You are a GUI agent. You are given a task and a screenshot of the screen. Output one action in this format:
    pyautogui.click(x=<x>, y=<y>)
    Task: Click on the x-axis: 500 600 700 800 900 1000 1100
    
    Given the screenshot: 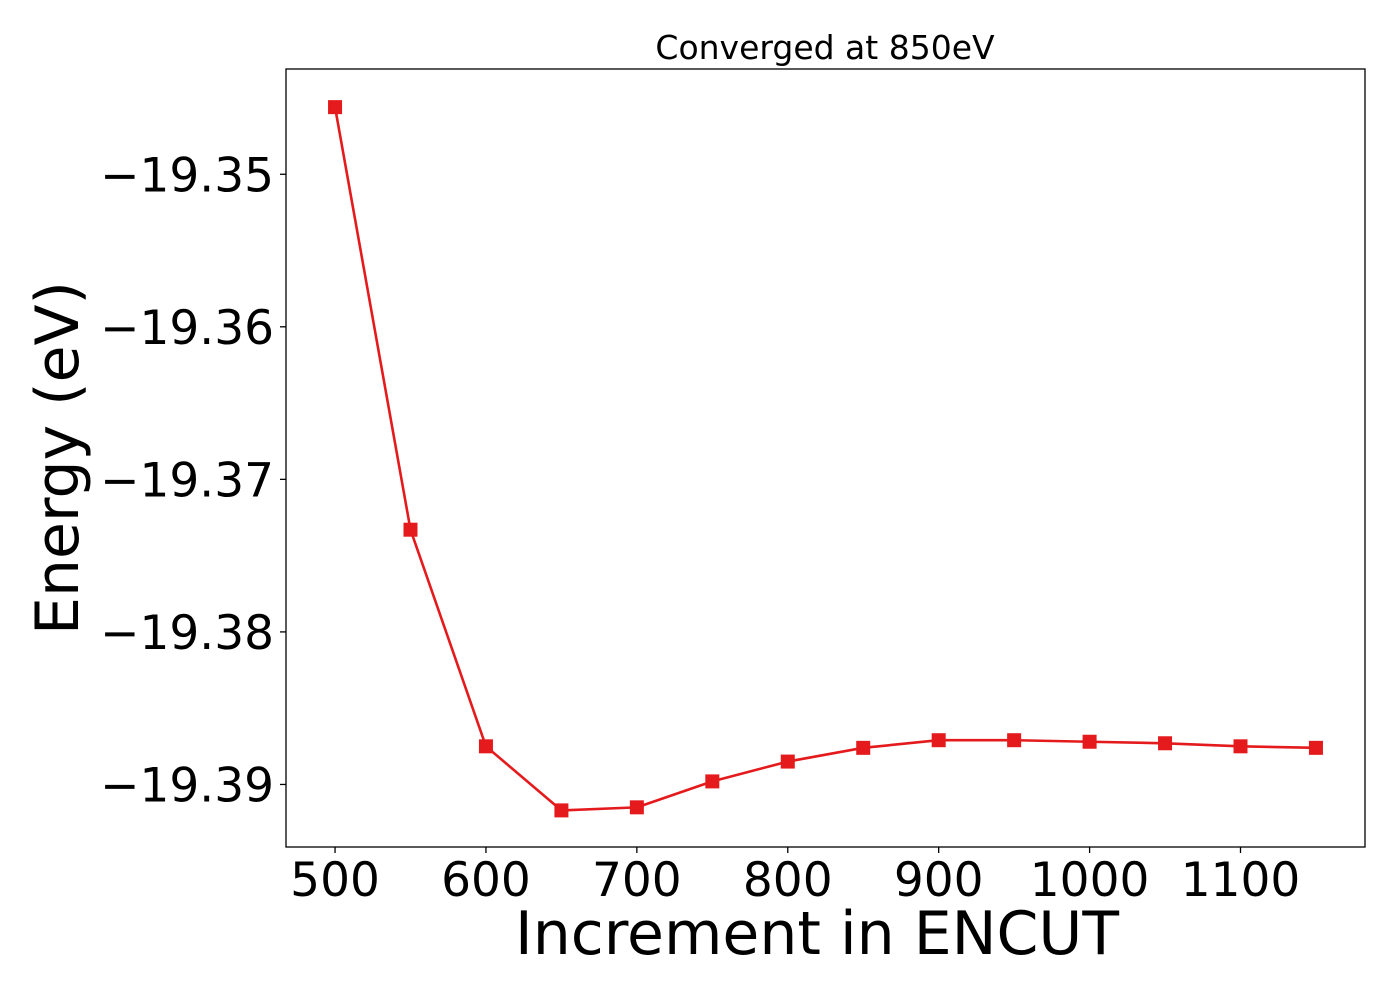 What is the action you would take?
    pyautogui.click(x=795, y=877)
    